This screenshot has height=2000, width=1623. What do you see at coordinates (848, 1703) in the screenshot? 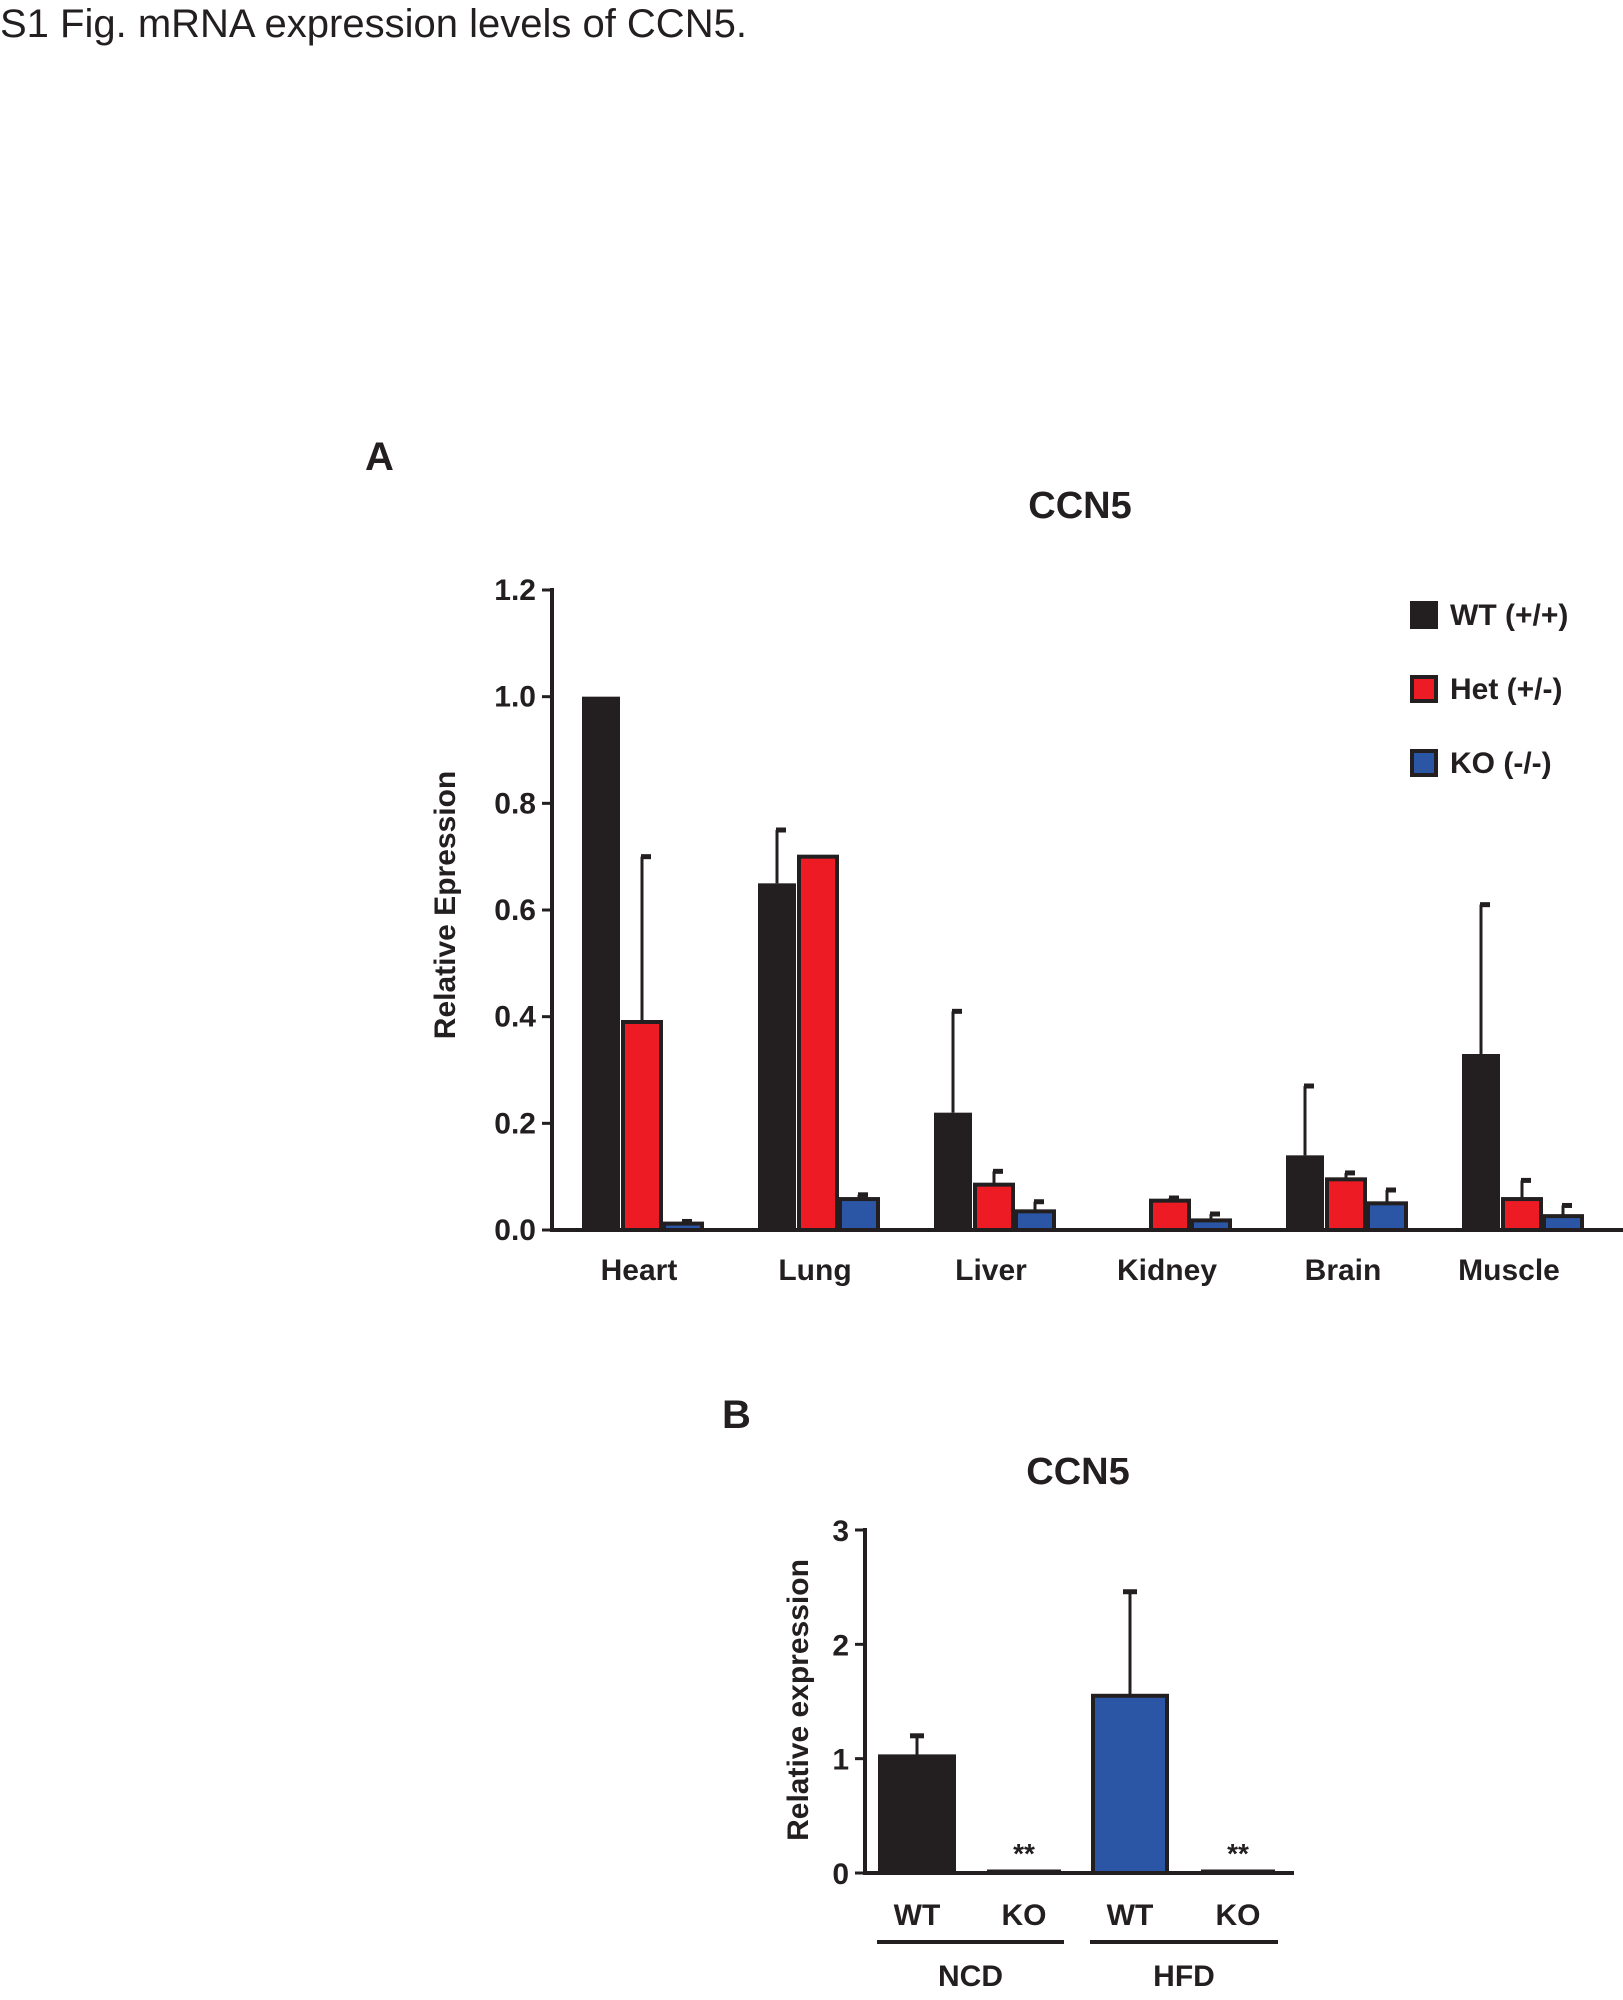
I see `panel-b-y-ticks: 0 1 2 3` at bounding box center [848, 1703].